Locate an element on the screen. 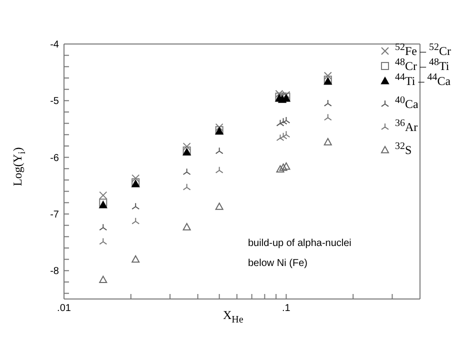 The width and height of the screenshot is (471, 364). x-axis-title: X$_{He}$ is located at coordinates (233, 317).